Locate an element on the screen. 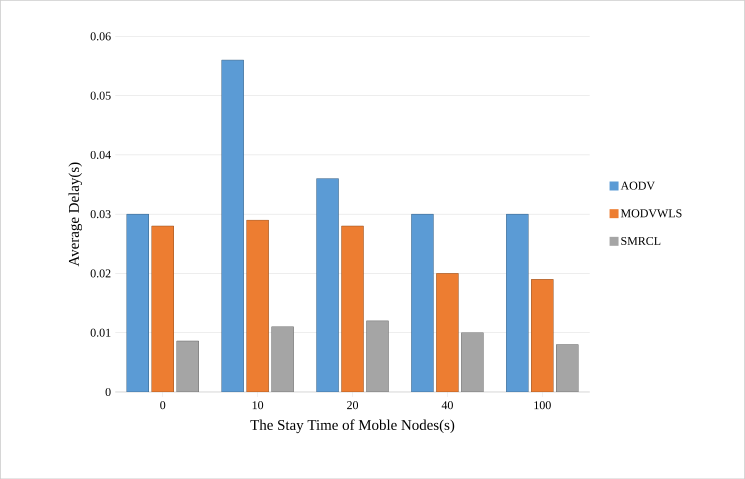 The width and height of the screenshot is (745, 479). y-tick-label: 0.01 is located at coordinates (100, 332).